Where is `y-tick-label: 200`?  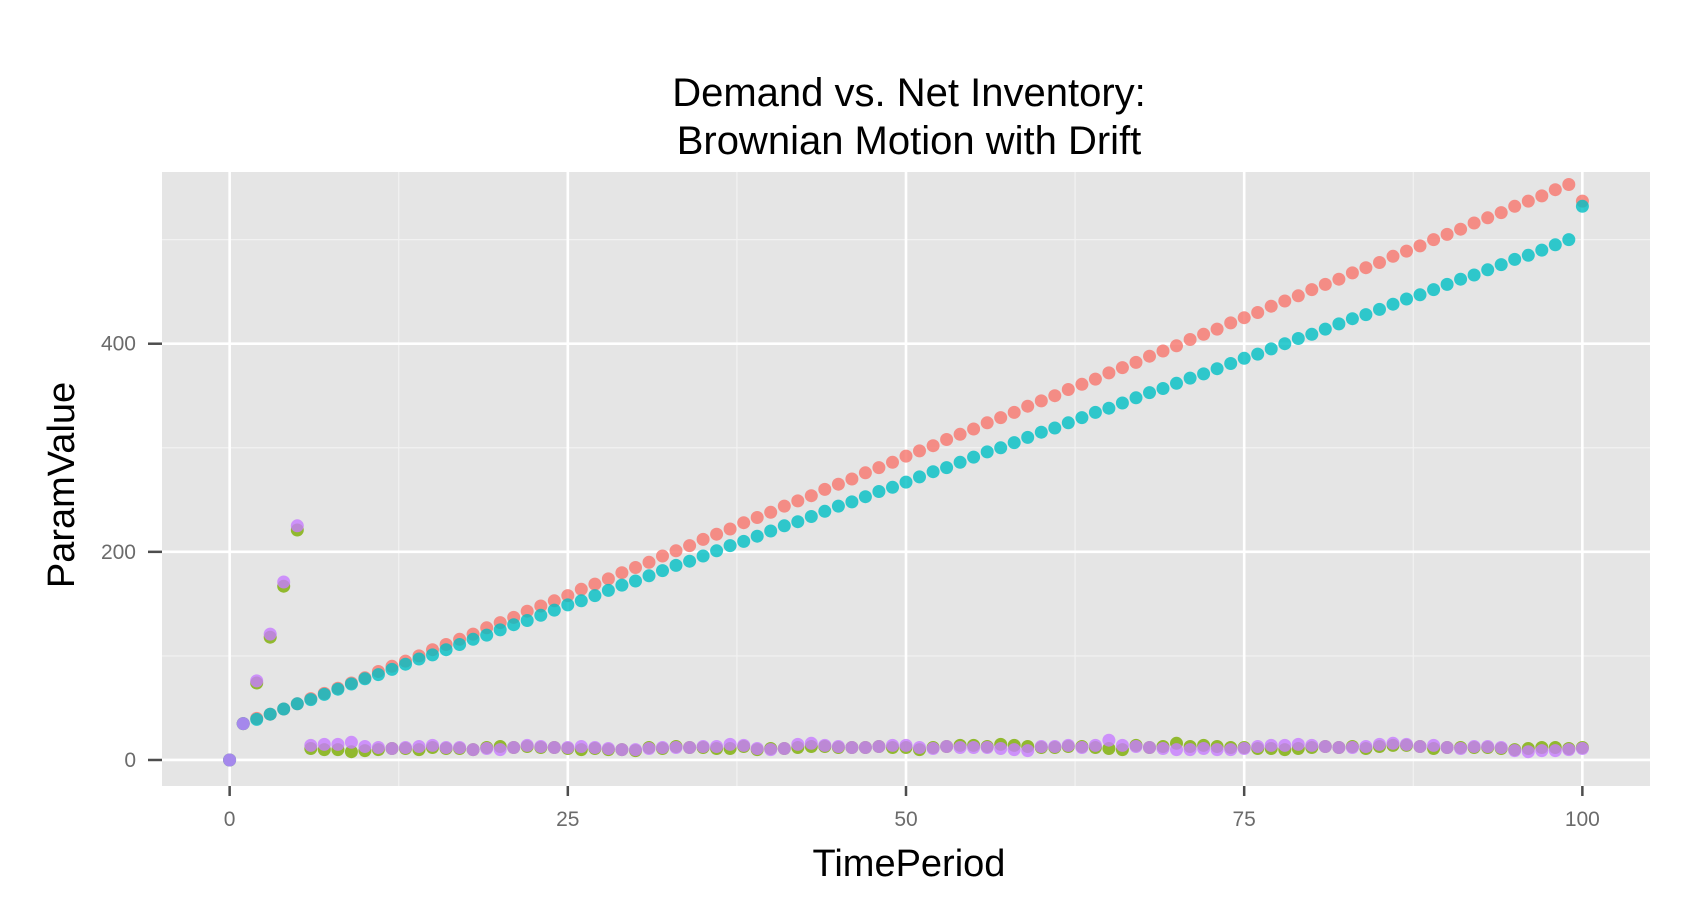
y-tick-label: 200 is located at coordinates (118, 552).